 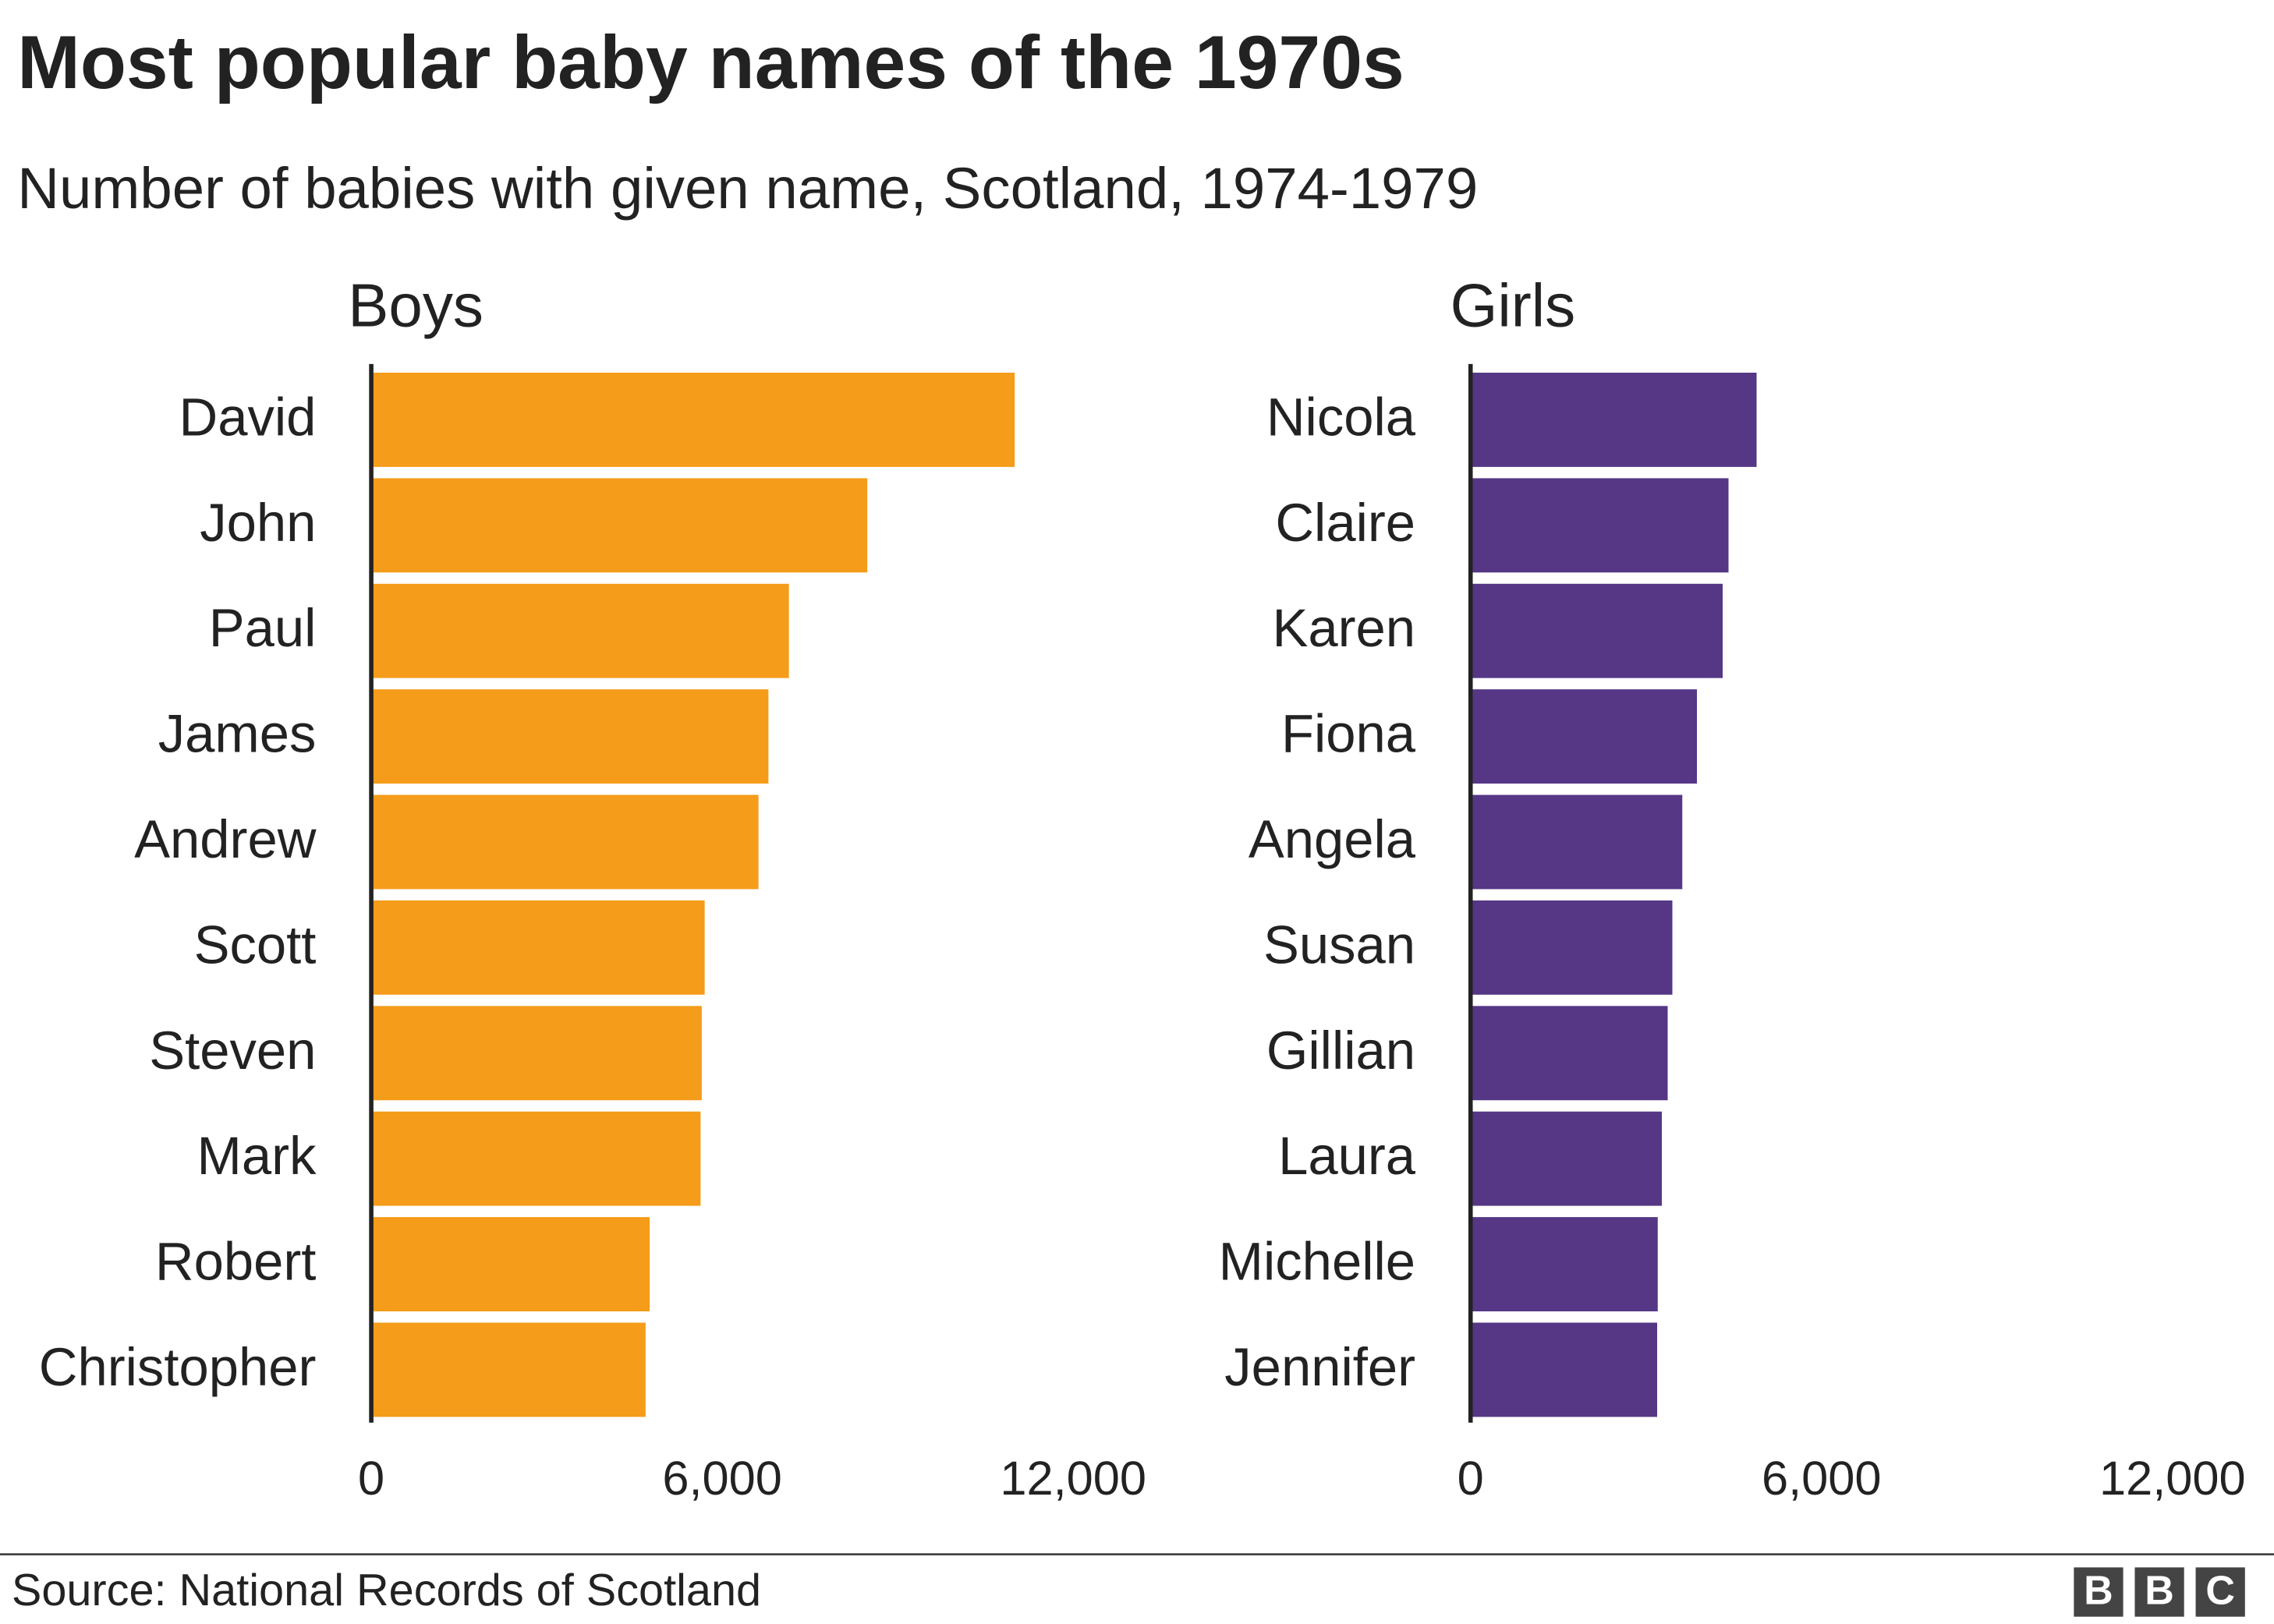 I want to click on y-tick-label: Fiona, so click(x=1348, y=734).